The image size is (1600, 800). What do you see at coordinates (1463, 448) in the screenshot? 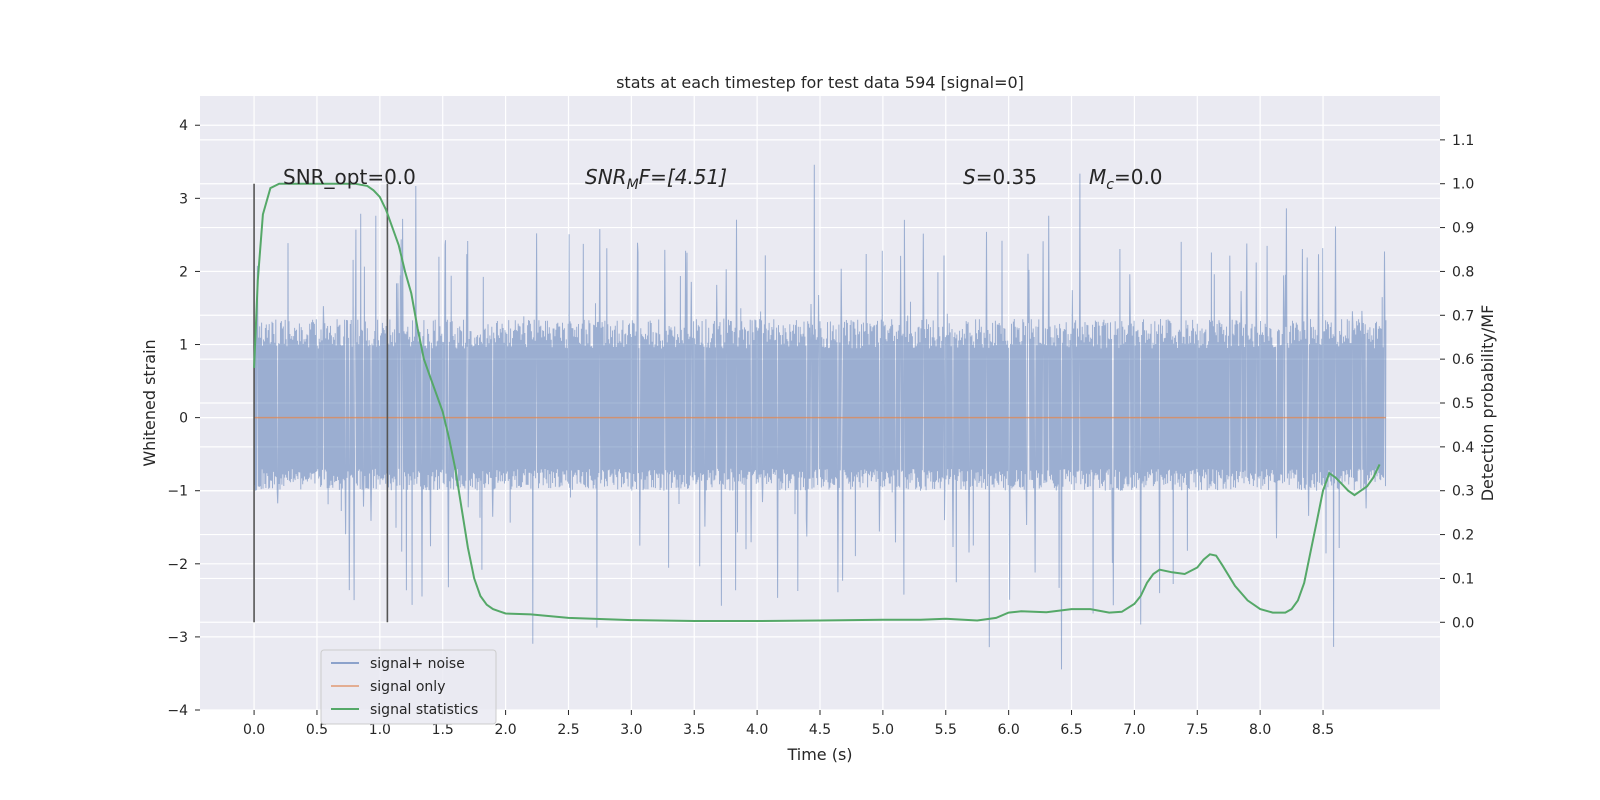
I see `y2-tick-label: 0.4` at bounding box center [1463, 448].